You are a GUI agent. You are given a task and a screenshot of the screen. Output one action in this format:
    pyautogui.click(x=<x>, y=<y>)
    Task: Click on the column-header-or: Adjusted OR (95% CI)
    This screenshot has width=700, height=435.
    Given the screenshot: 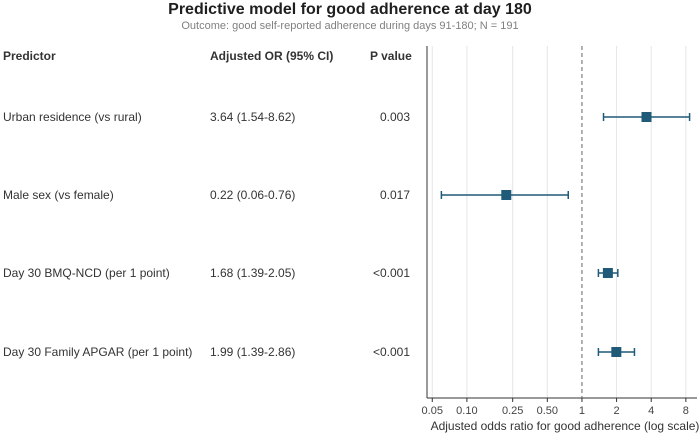 What is the action you would take?
    pyautogui.click(x=272, y=56)
    